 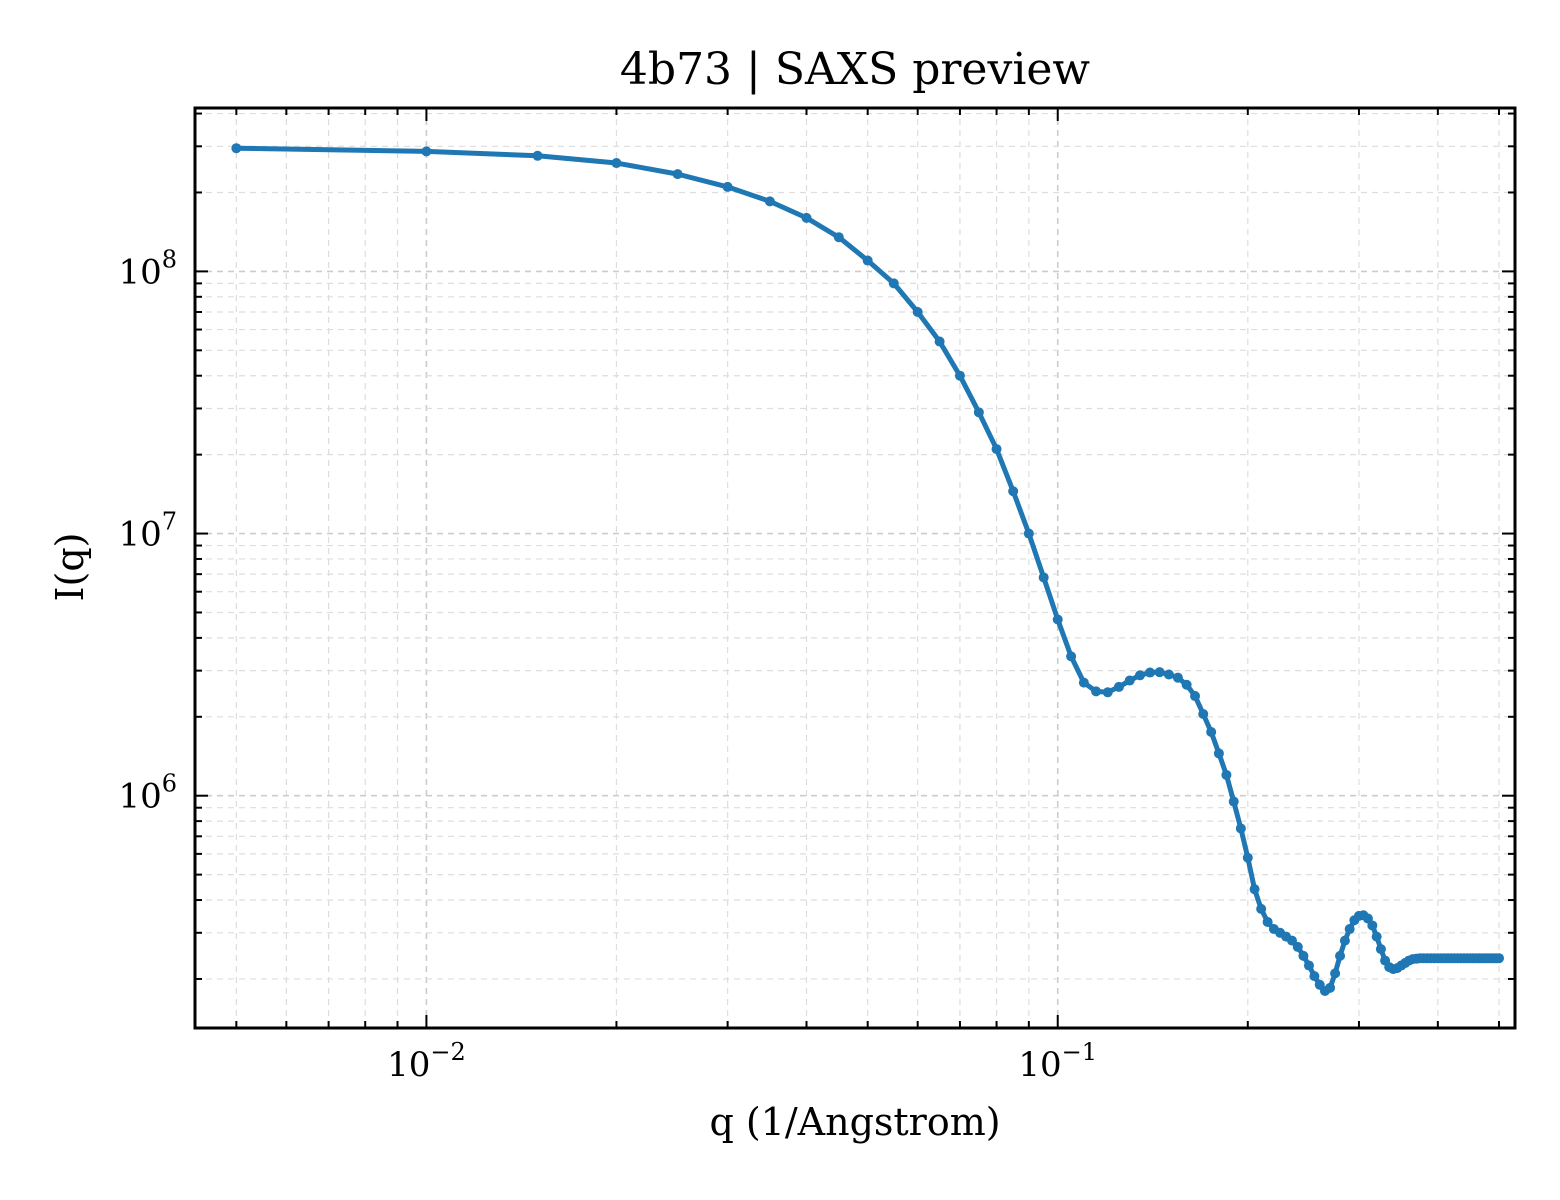 I want to click on y-tick-label: 10⁶, so click(x=147, y=793).